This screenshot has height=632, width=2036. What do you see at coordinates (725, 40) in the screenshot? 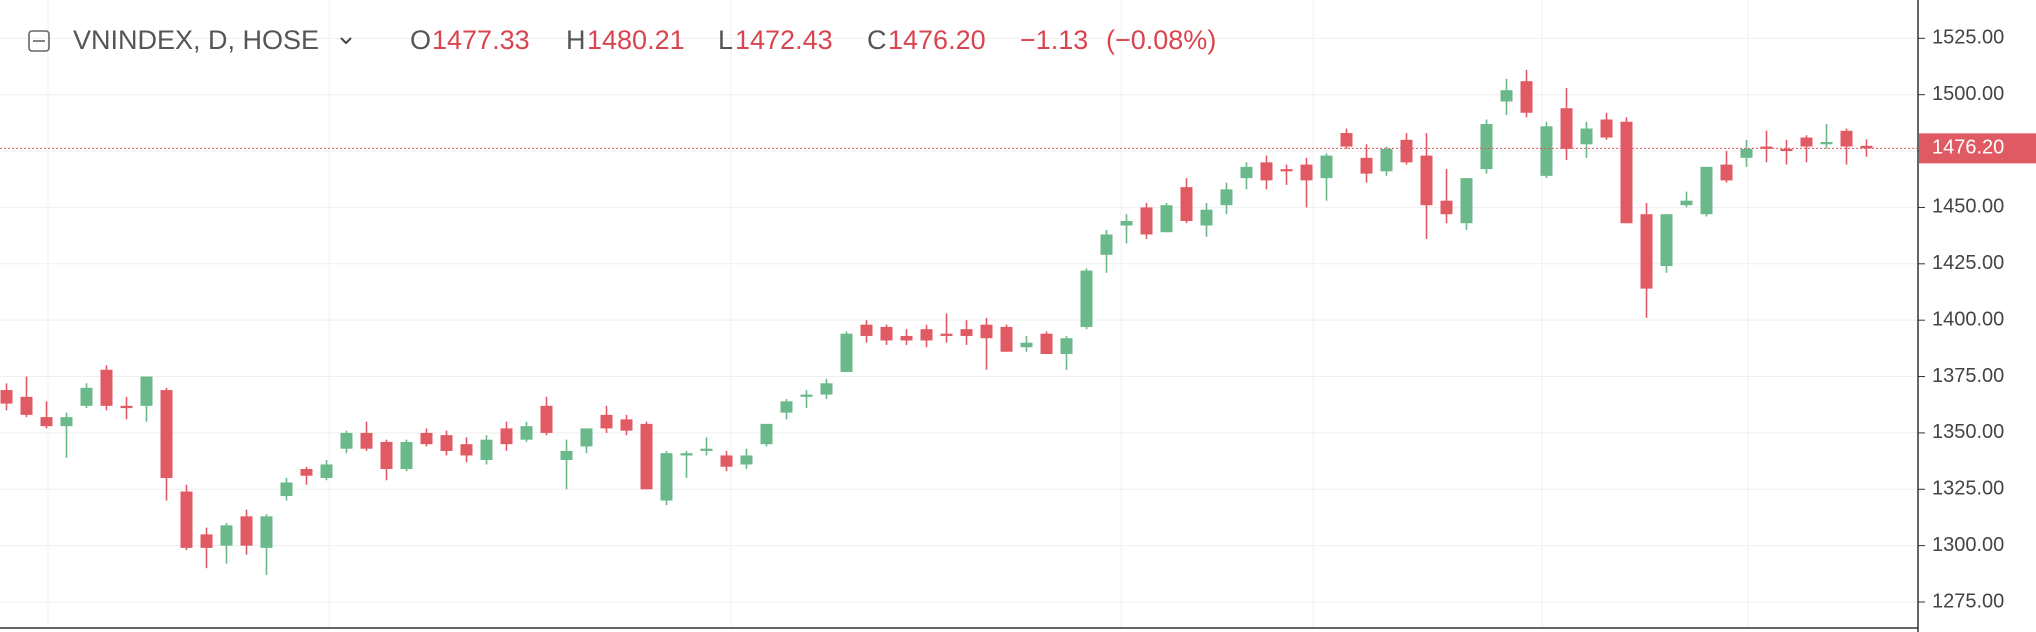
I see `low-prefix: L` at bounding box center [725, 40].